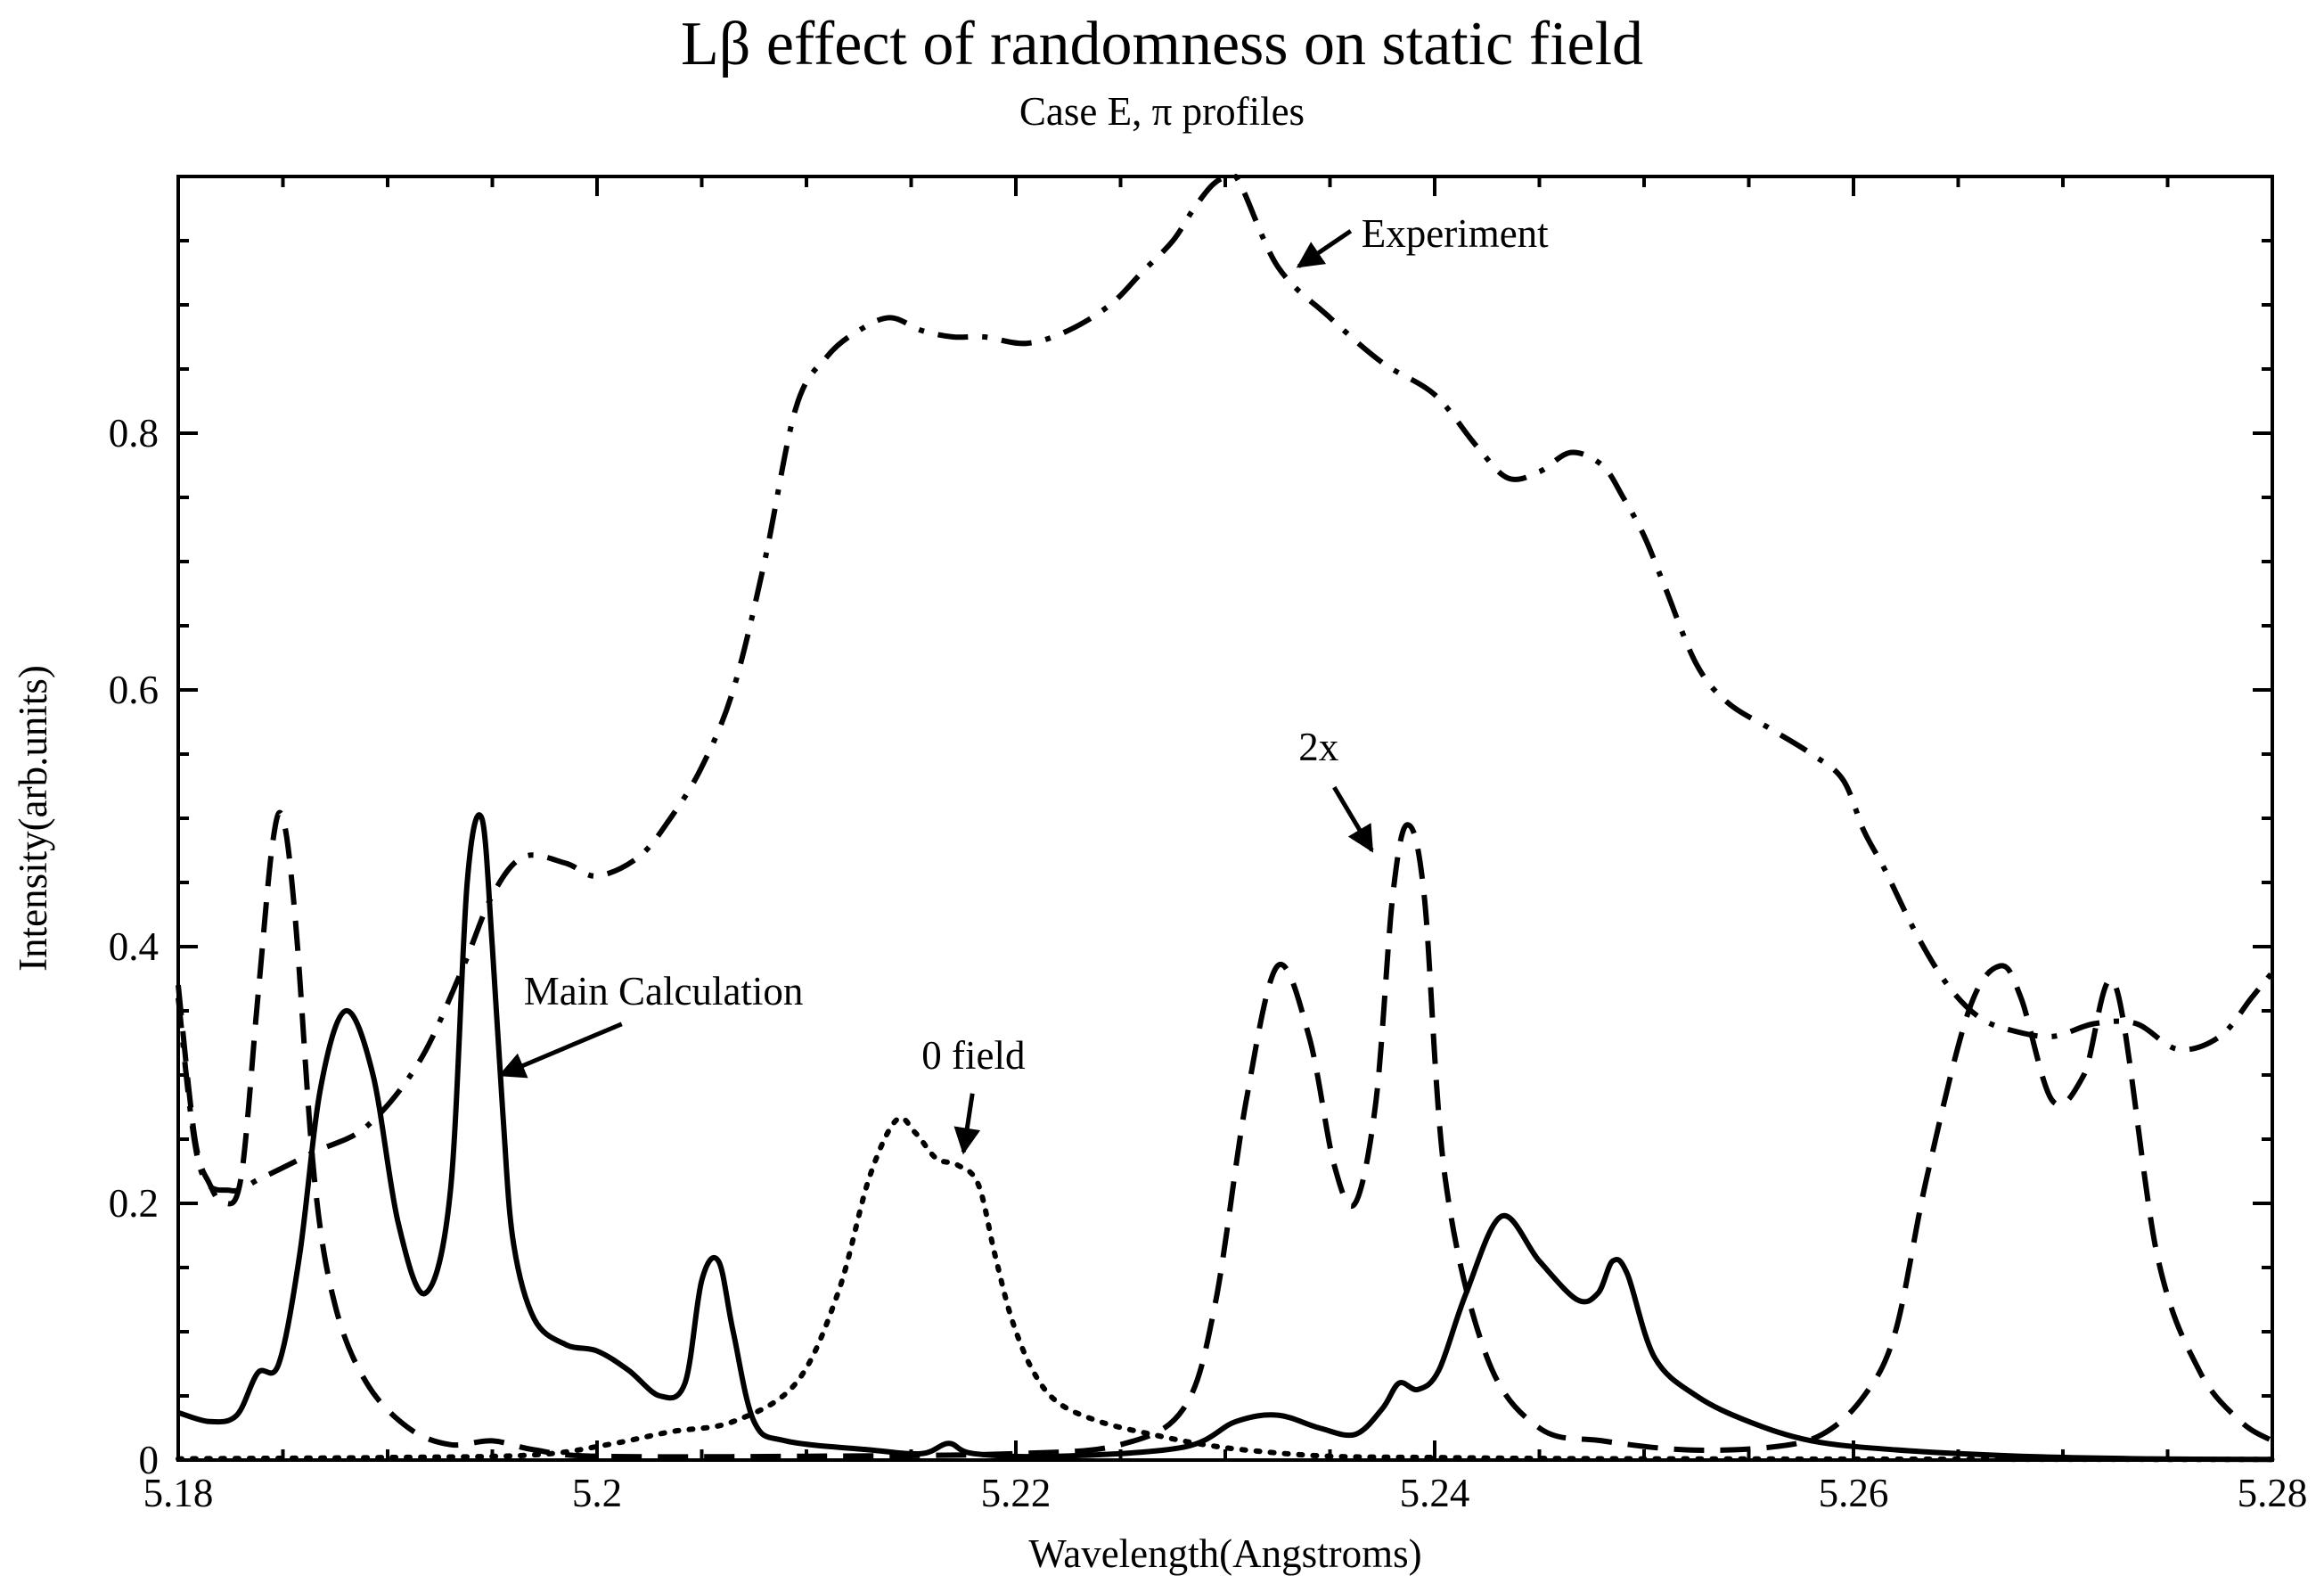 Image resolution: width=2324 pixels, height=1592 pixels. What do you see at coordinates (134, 690) in the screenshot?
I see `y-tick-label: 0.6` at bounding box center [134, 690].